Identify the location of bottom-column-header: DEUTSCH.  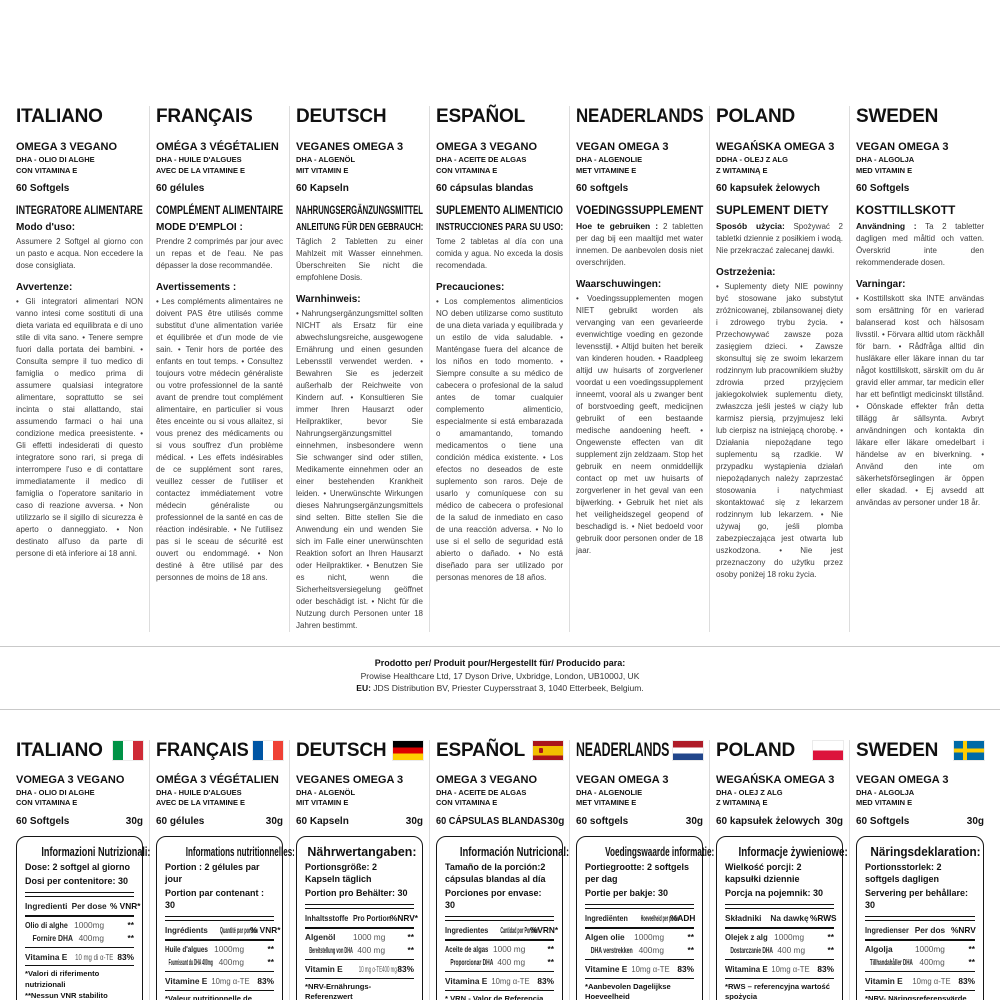
(359, 751).